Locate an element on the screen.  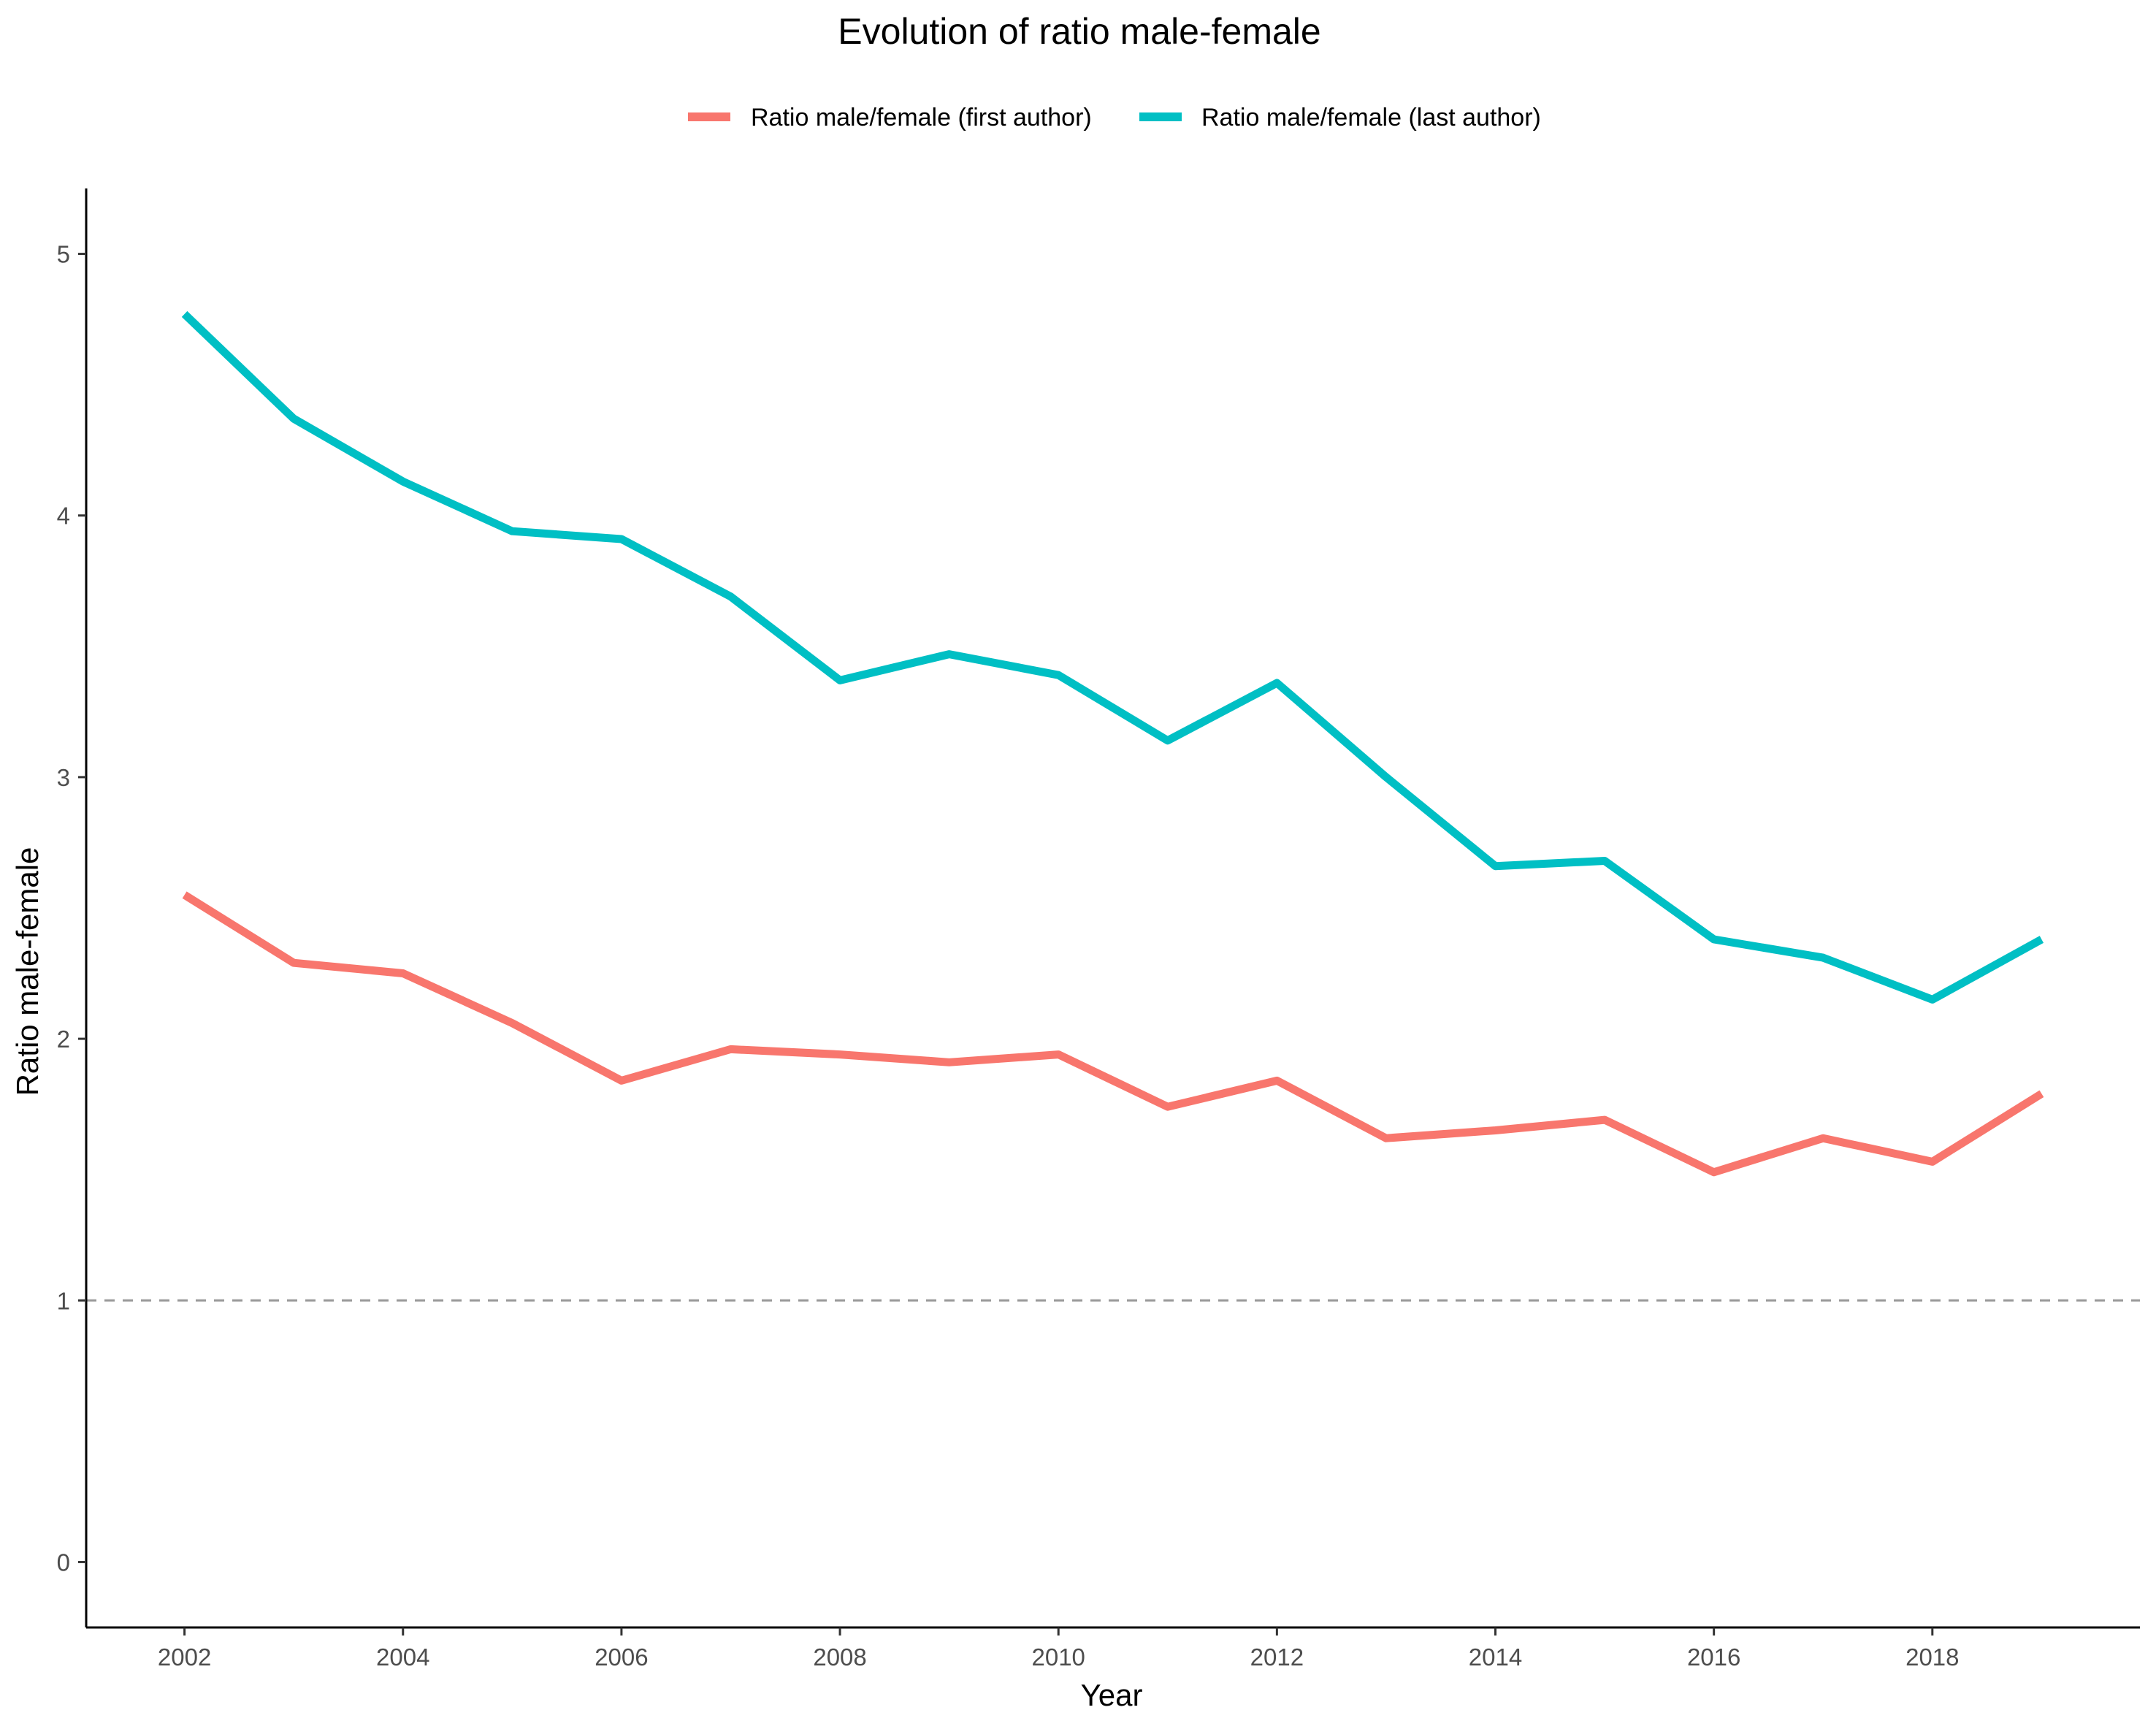
series-line-first-author is located at coordinates (1113, 1034).